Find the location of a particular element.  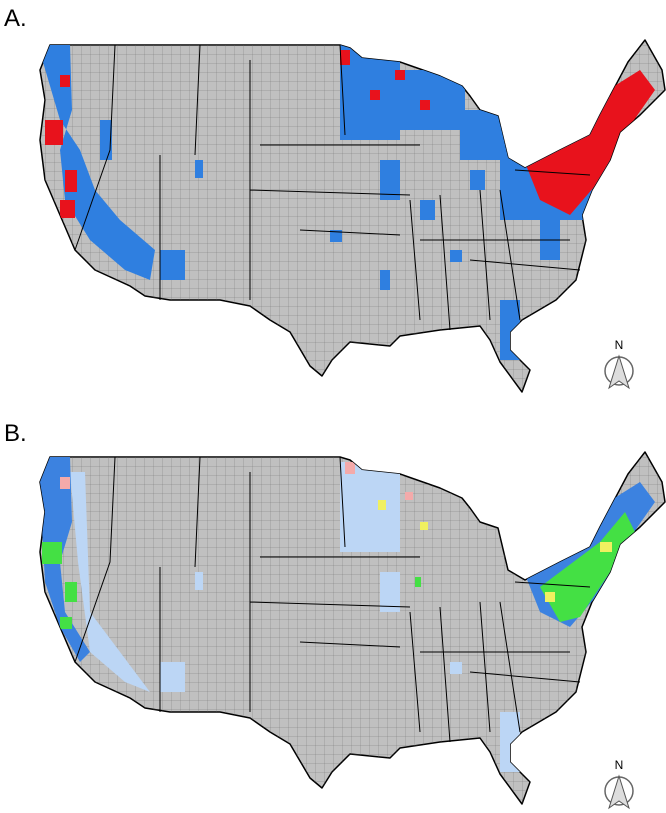

panel-label: B. is located at coordinates (15, 433).